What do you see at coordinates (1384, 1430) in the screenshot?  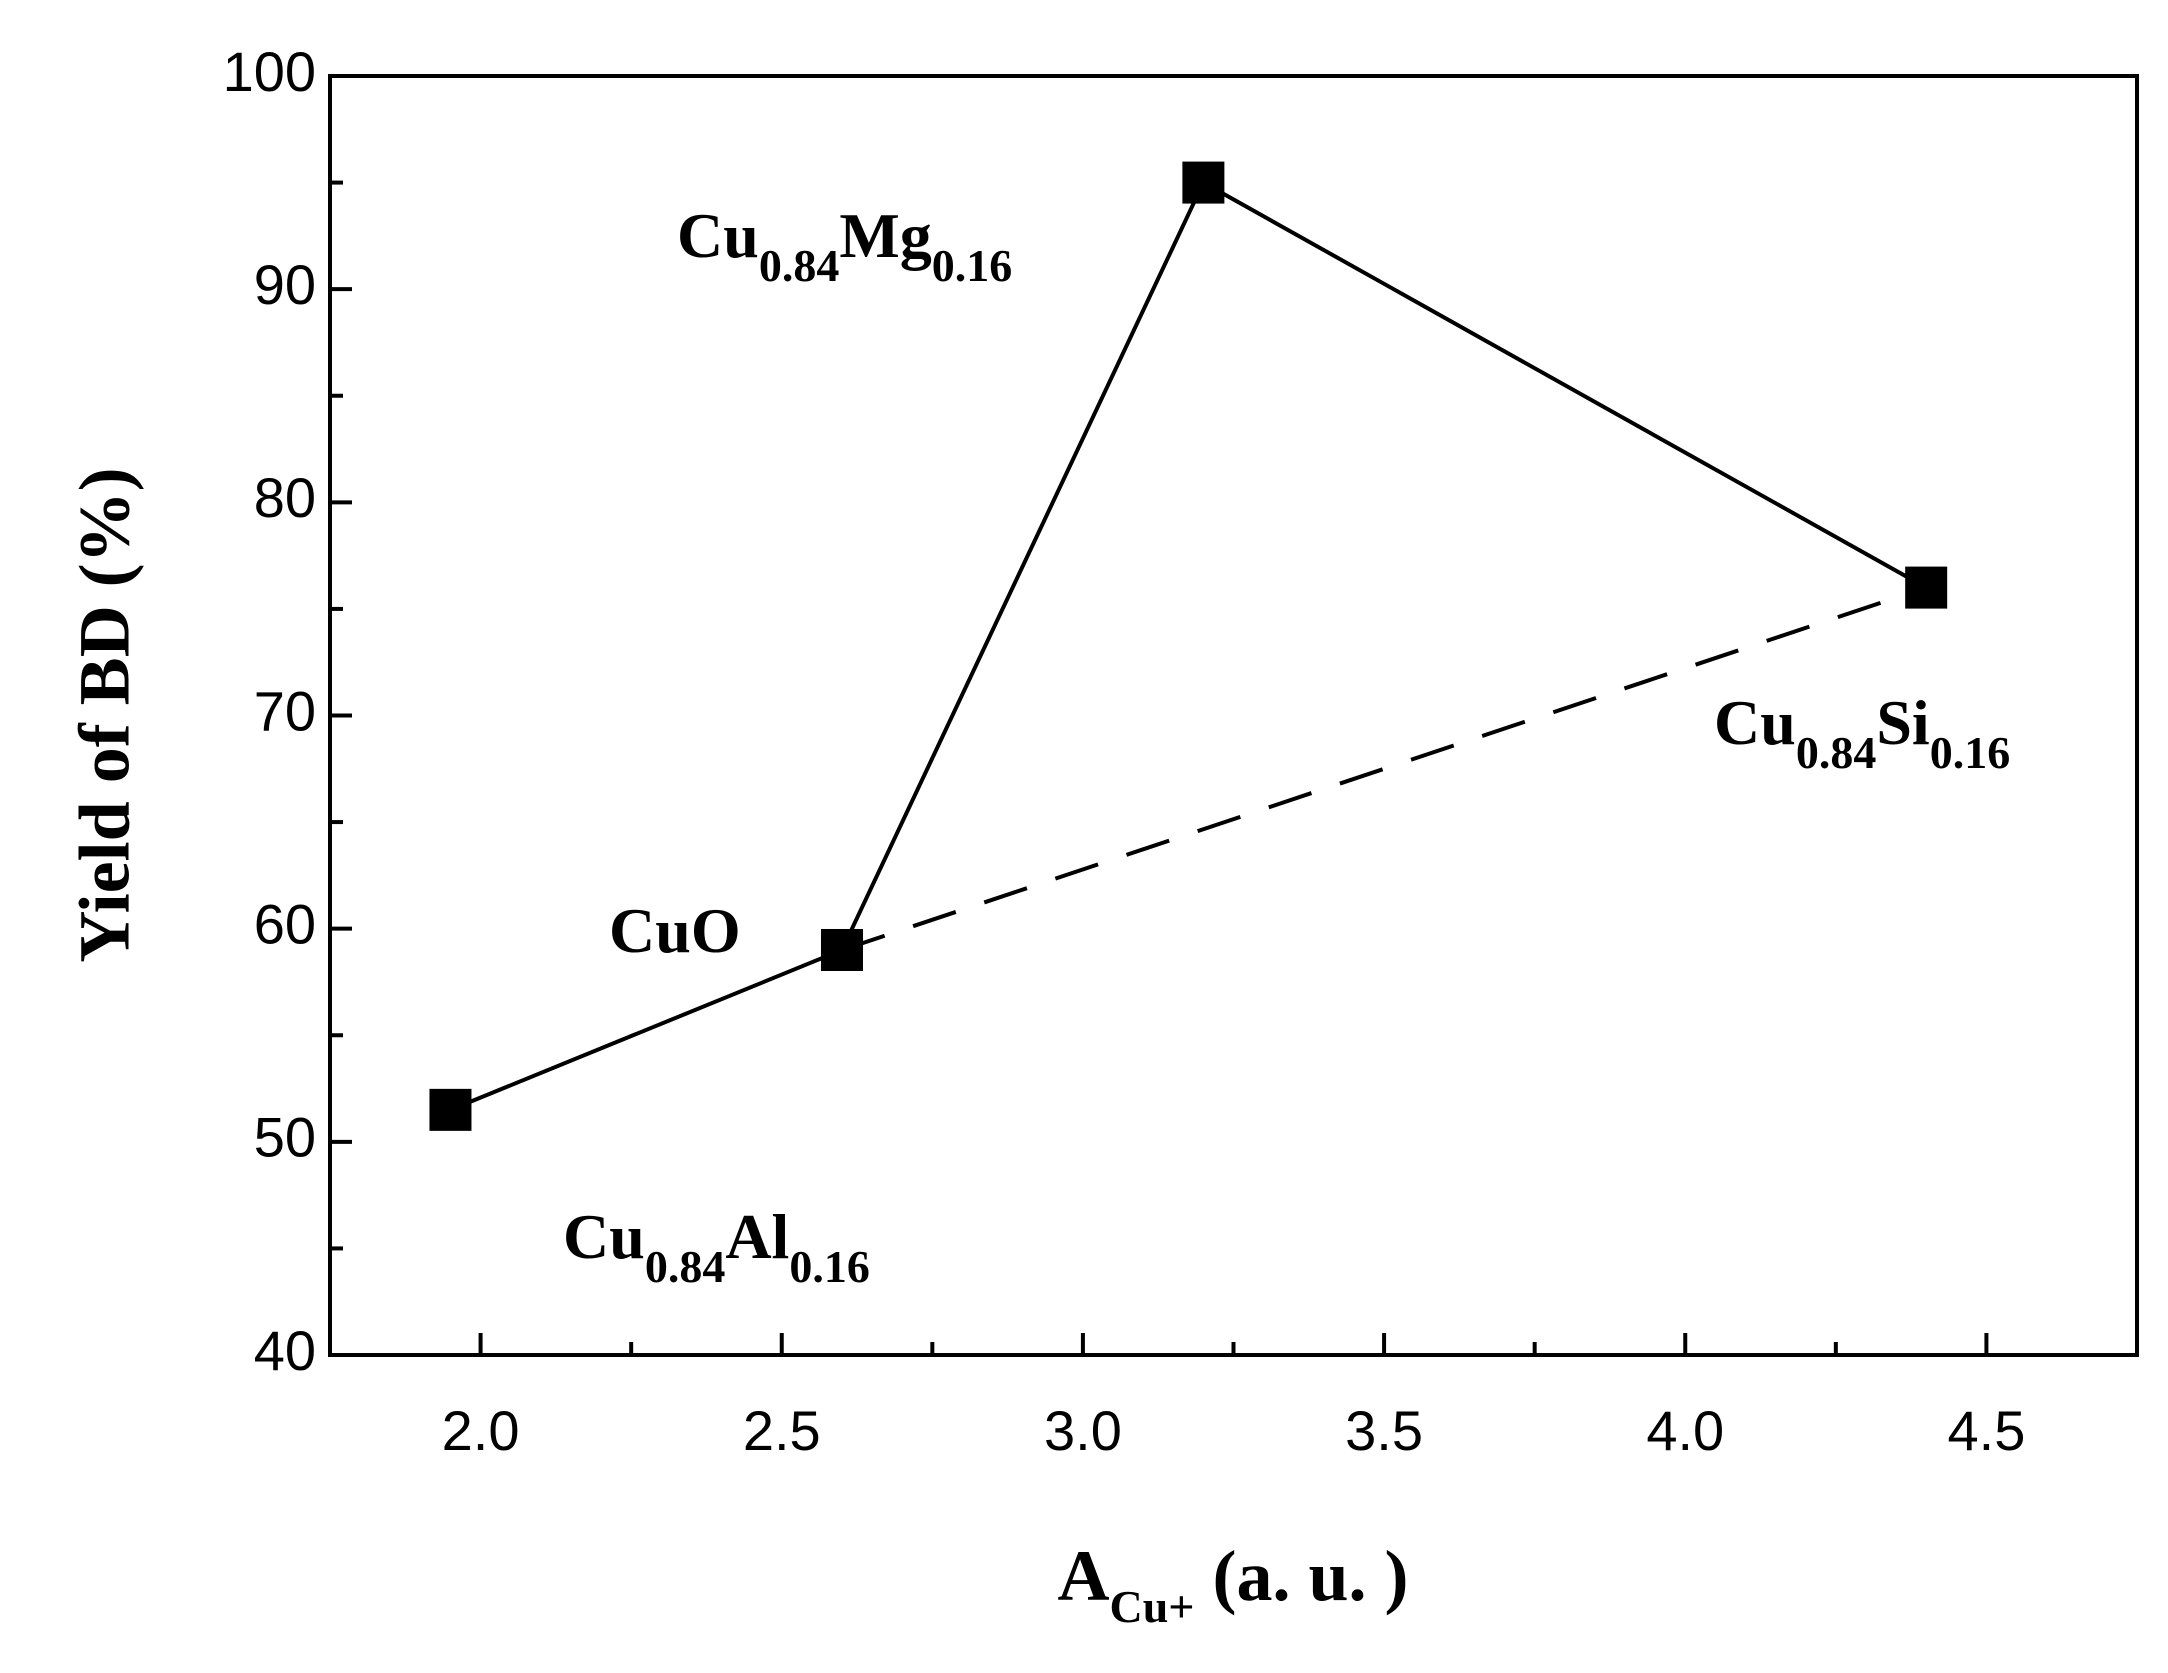 I see `x-tick-label: 3.5` at bounding box center [1384, 1430].